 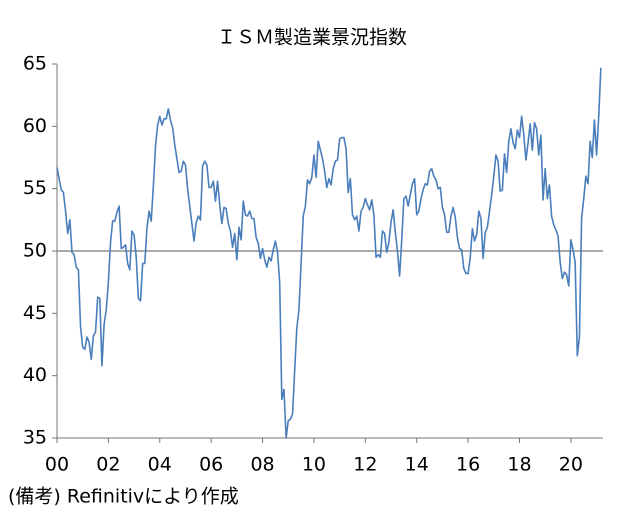 What do you see at coordinates (468, 465) in the screenshot?
I see `x-tick-label: 16` at bounding box center [468, 465].